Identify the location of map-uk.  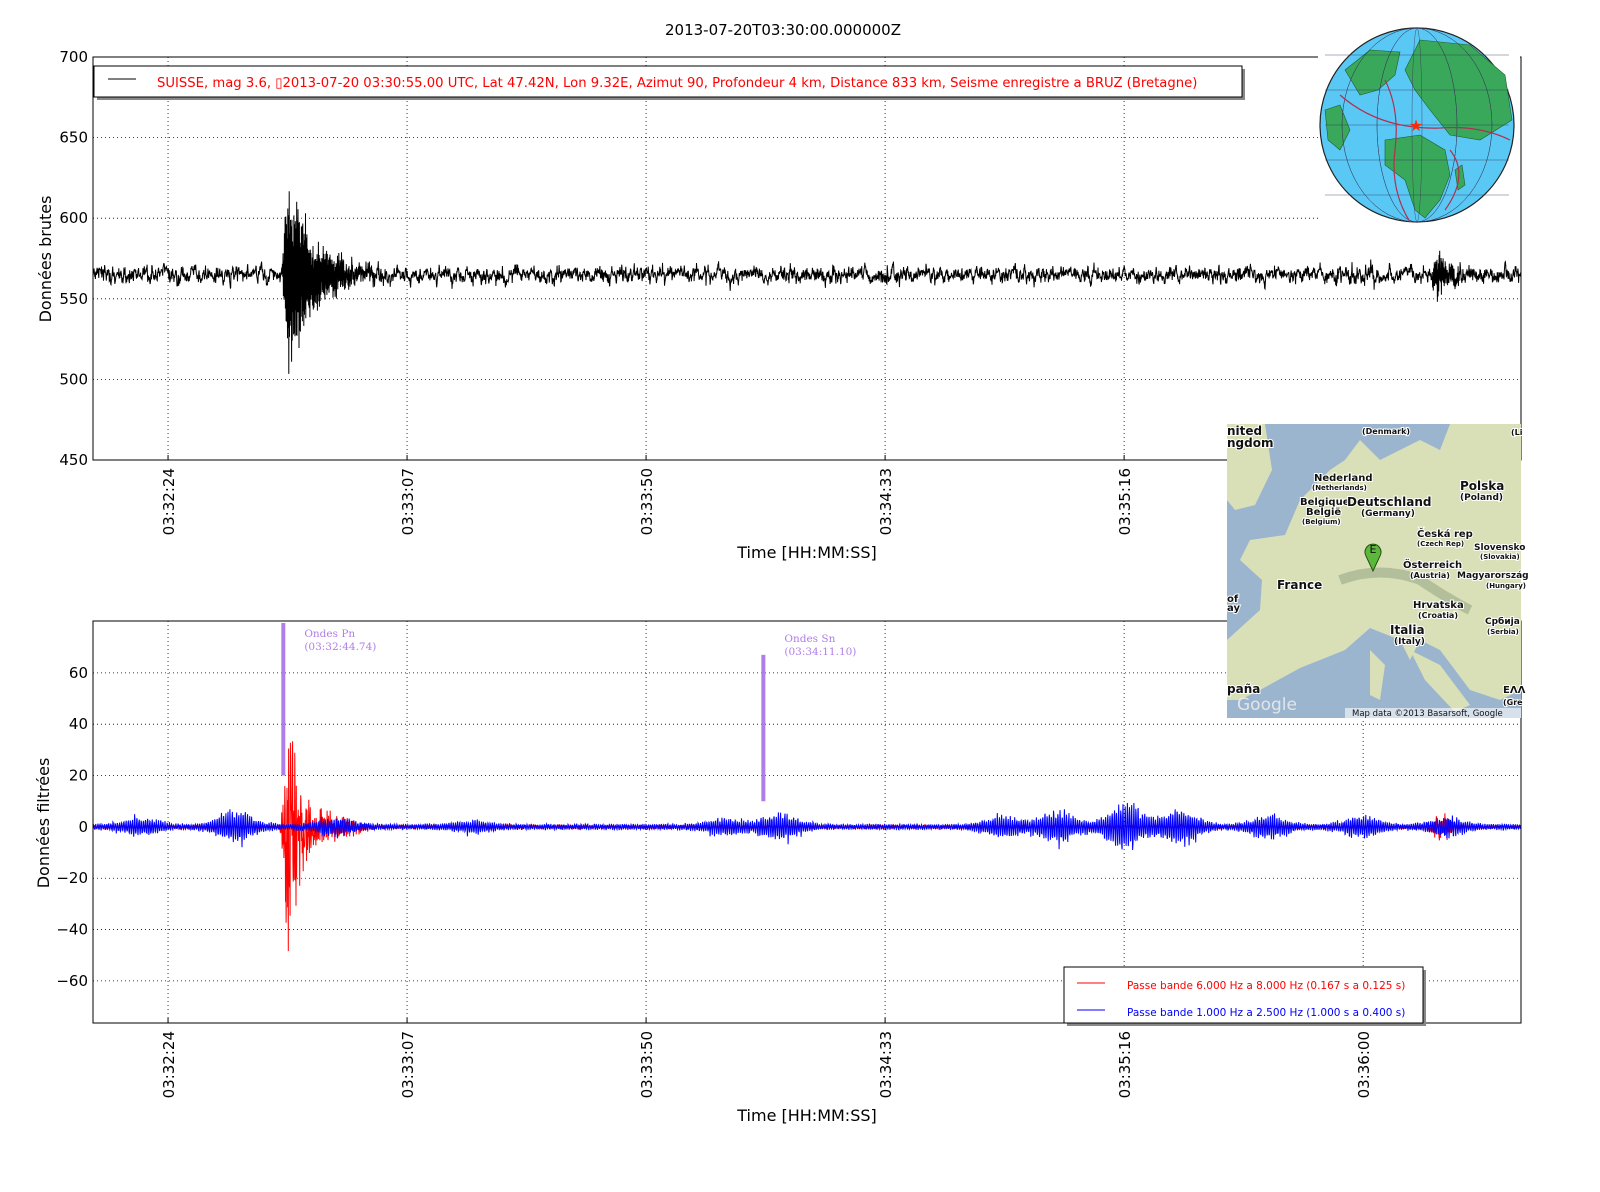
(1249, 467).